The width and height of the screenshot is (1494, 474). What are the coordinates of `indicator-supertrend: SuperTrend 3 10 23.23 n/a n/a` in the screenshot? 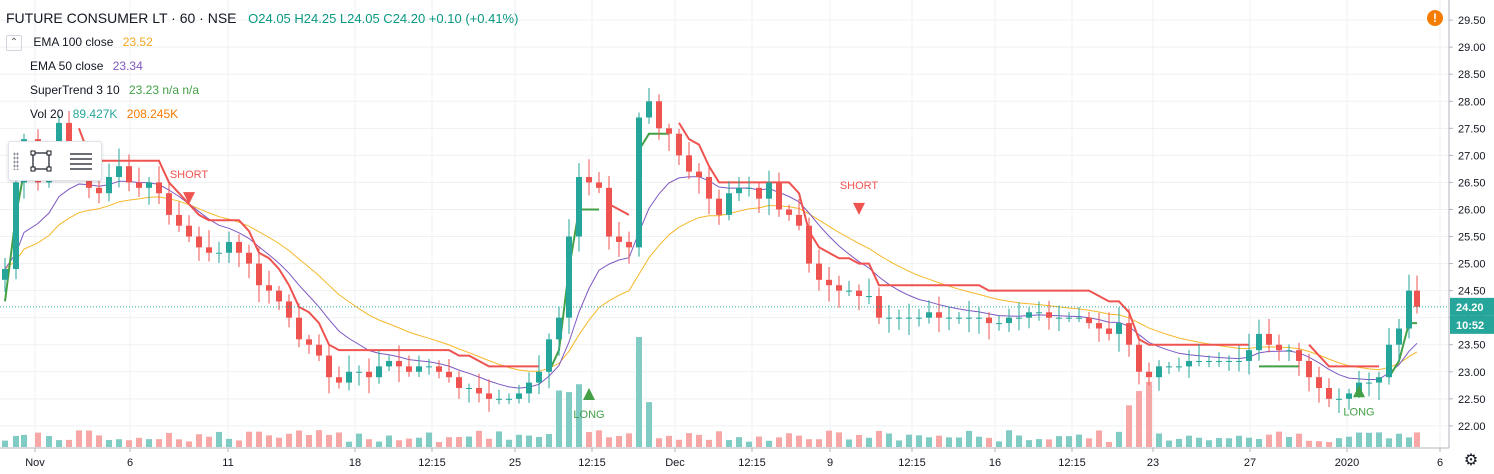 It's located at (262, 90).